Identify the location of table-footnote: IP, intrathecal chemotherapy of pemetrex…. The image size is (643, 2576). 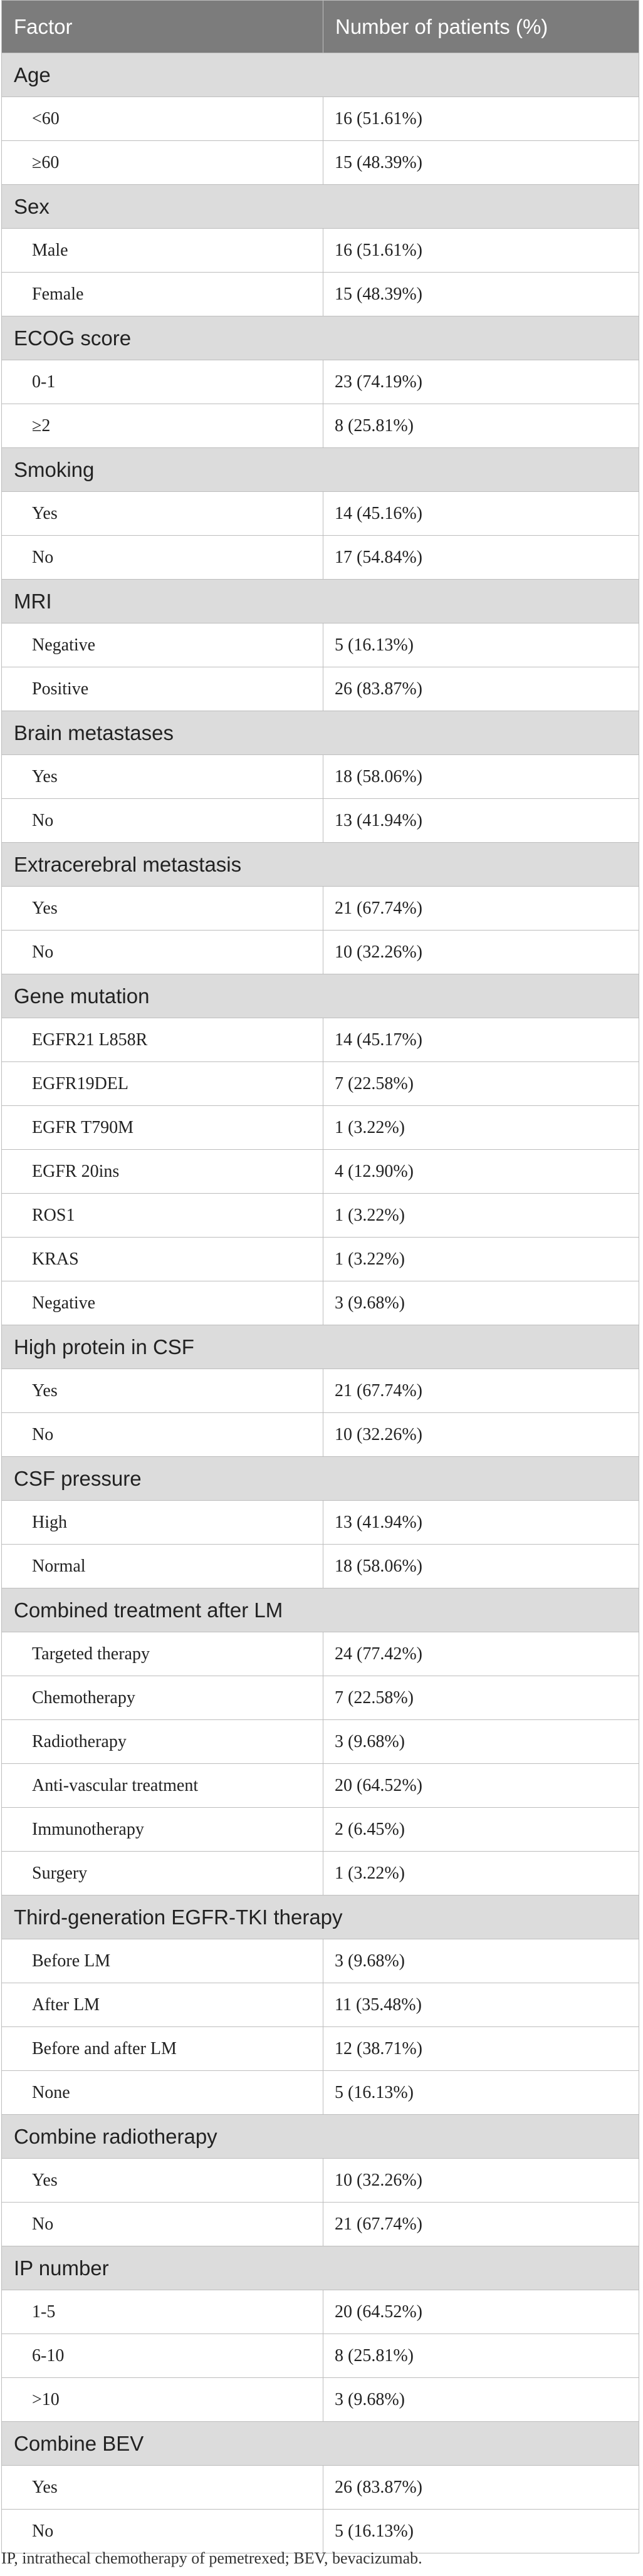
(212, 2558).